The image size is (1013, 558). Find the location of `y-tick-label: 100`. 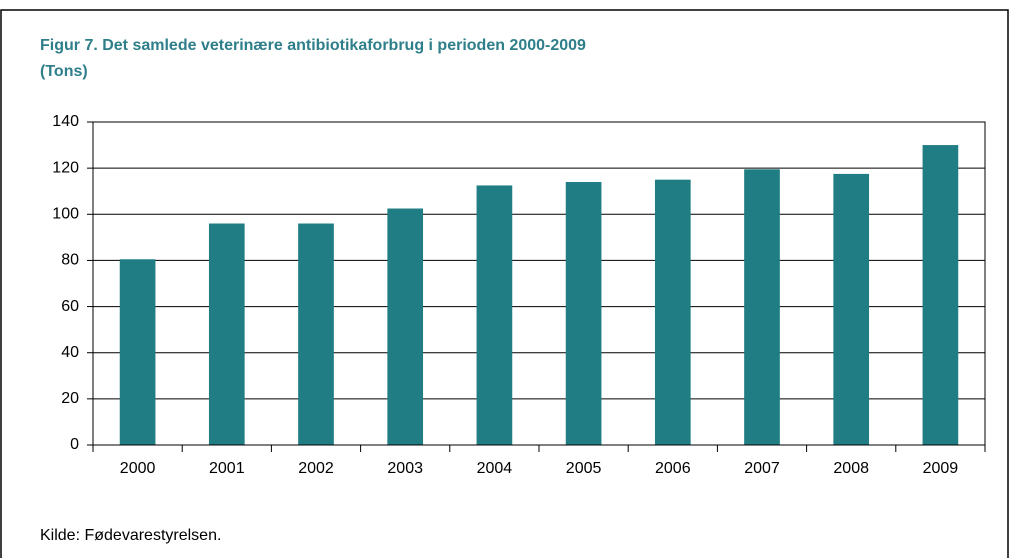

y-tick-label: 100 is located at coordinates (65, 214).